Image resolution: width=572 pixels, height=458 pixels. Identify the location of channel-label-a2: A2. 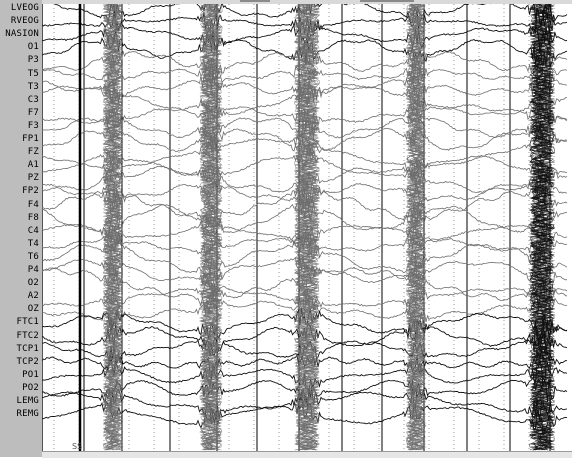
(33, 296).